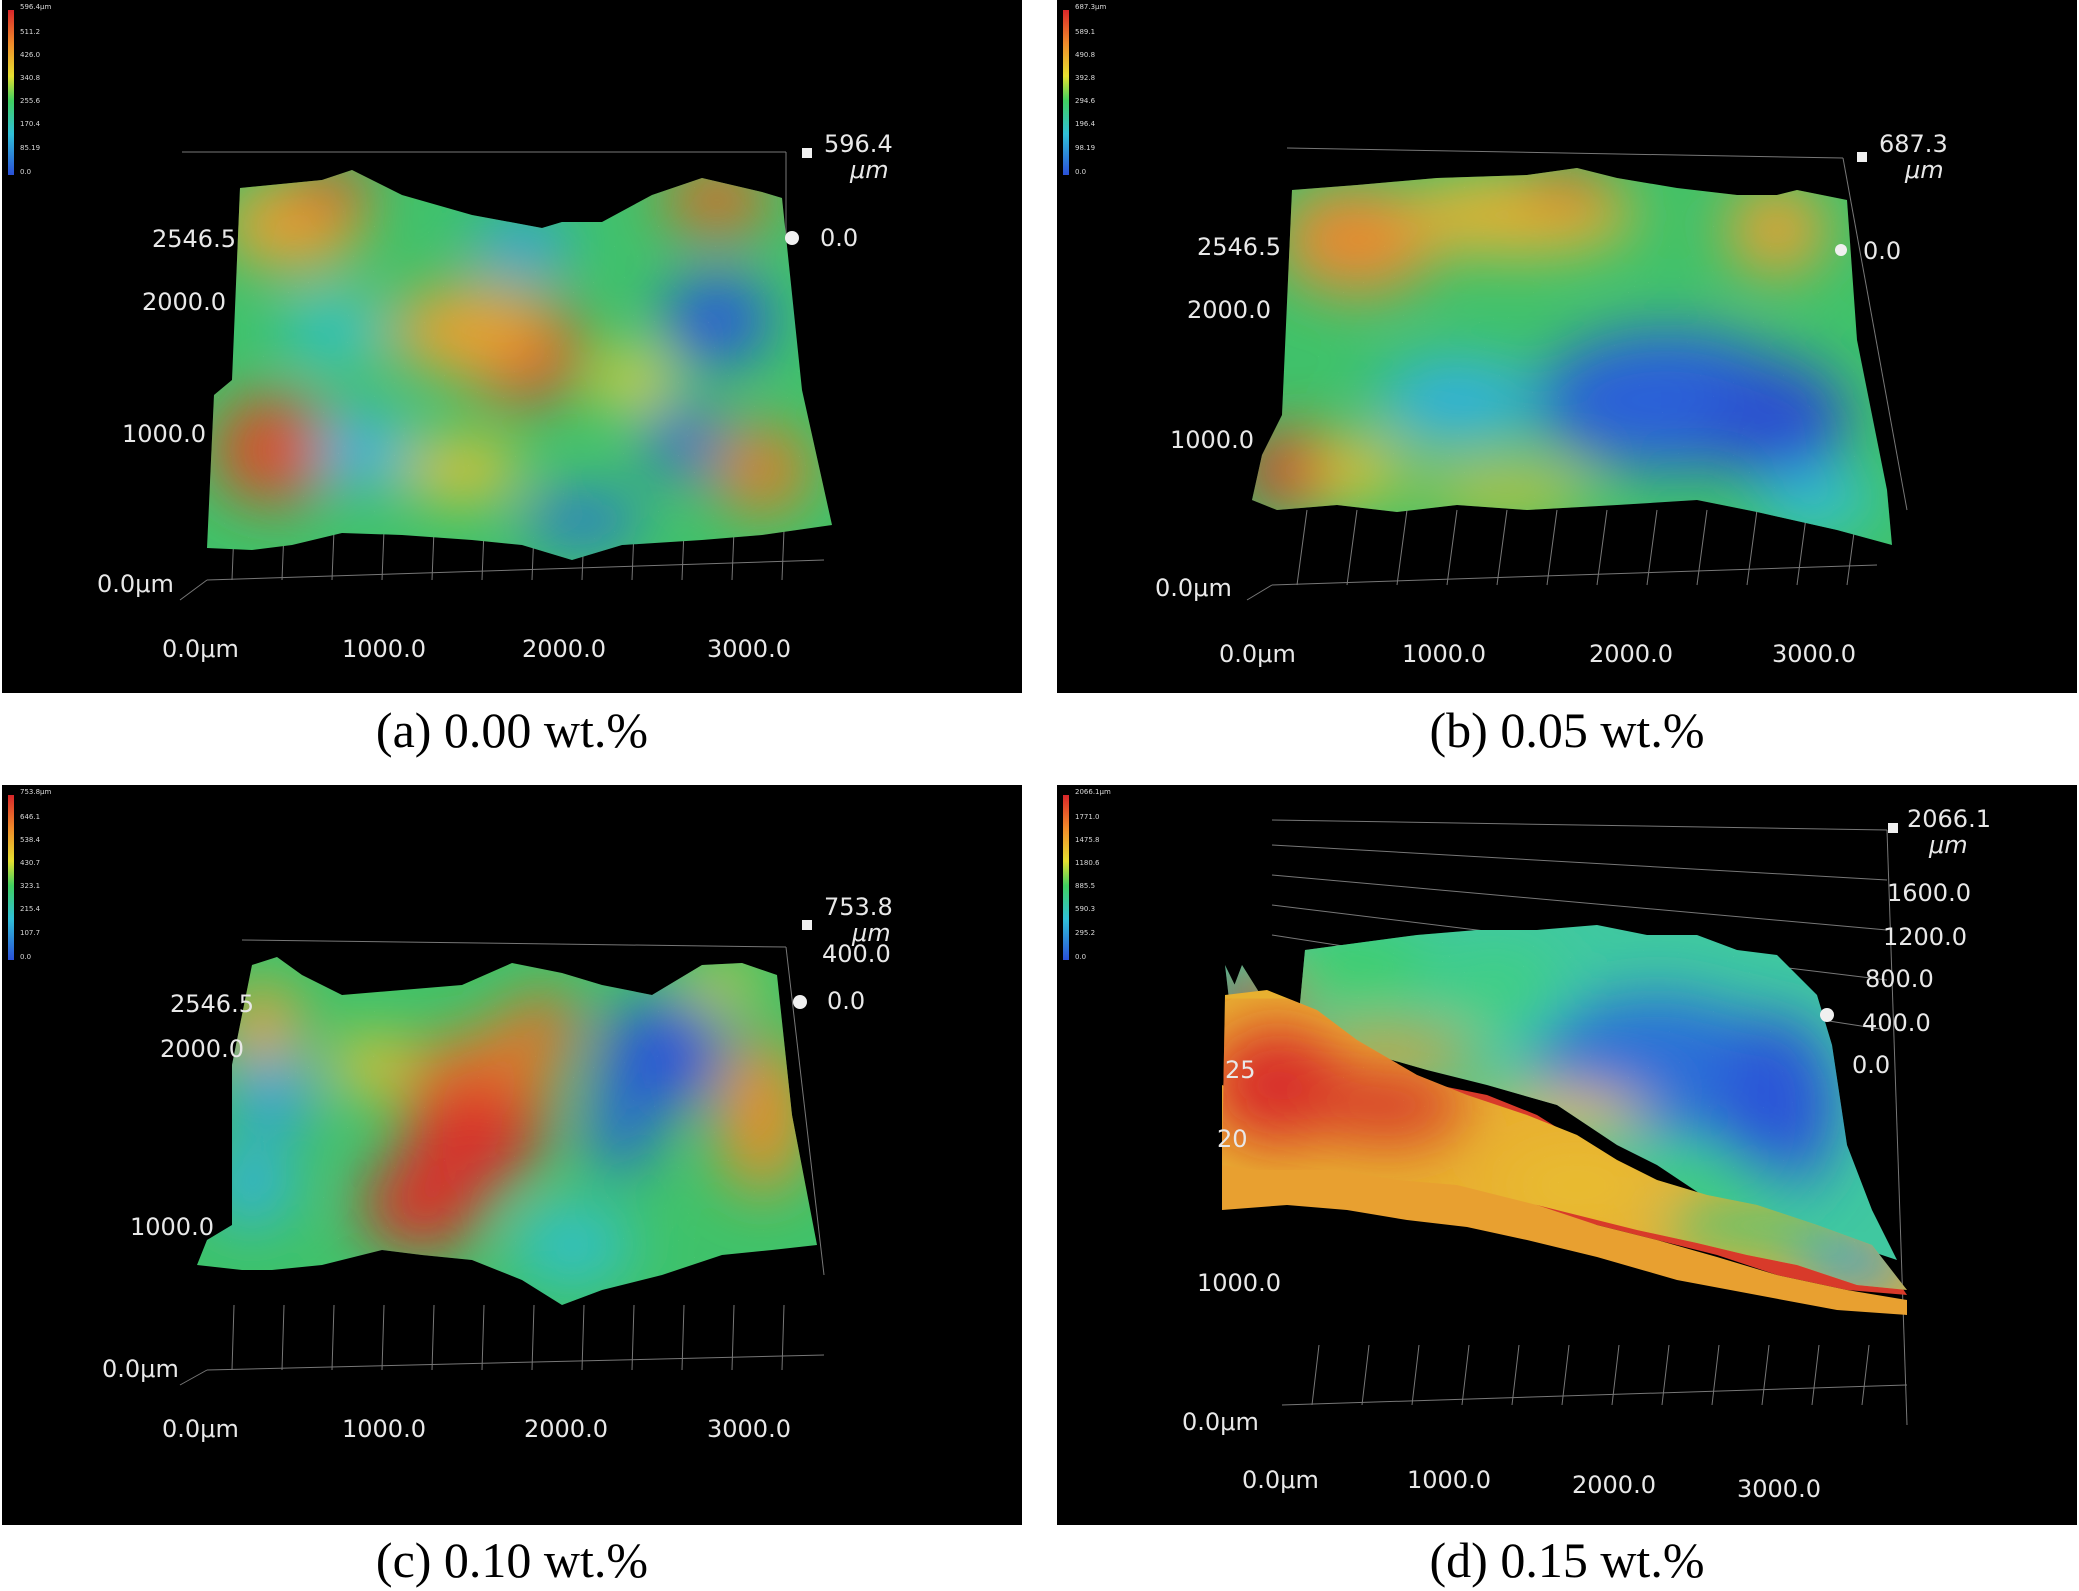  I want to click on surface-map, so click(507, 1131).